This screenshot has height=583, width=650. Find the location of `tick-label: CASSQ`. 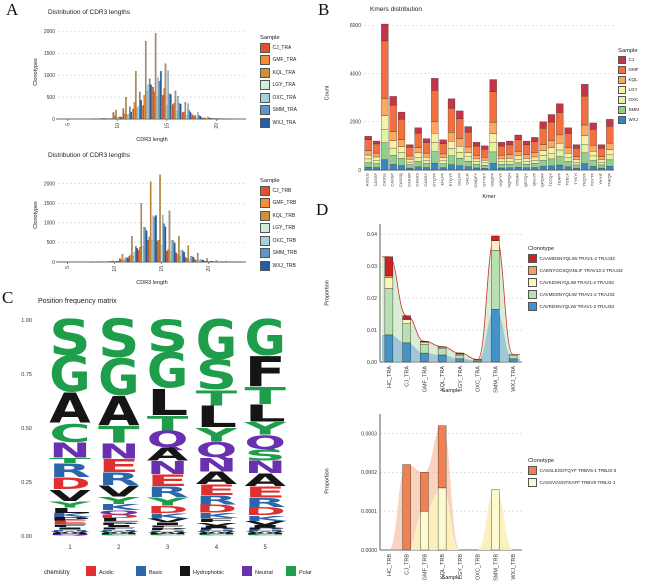

tick-label: CASSQ is located at coordinates (400, 180).